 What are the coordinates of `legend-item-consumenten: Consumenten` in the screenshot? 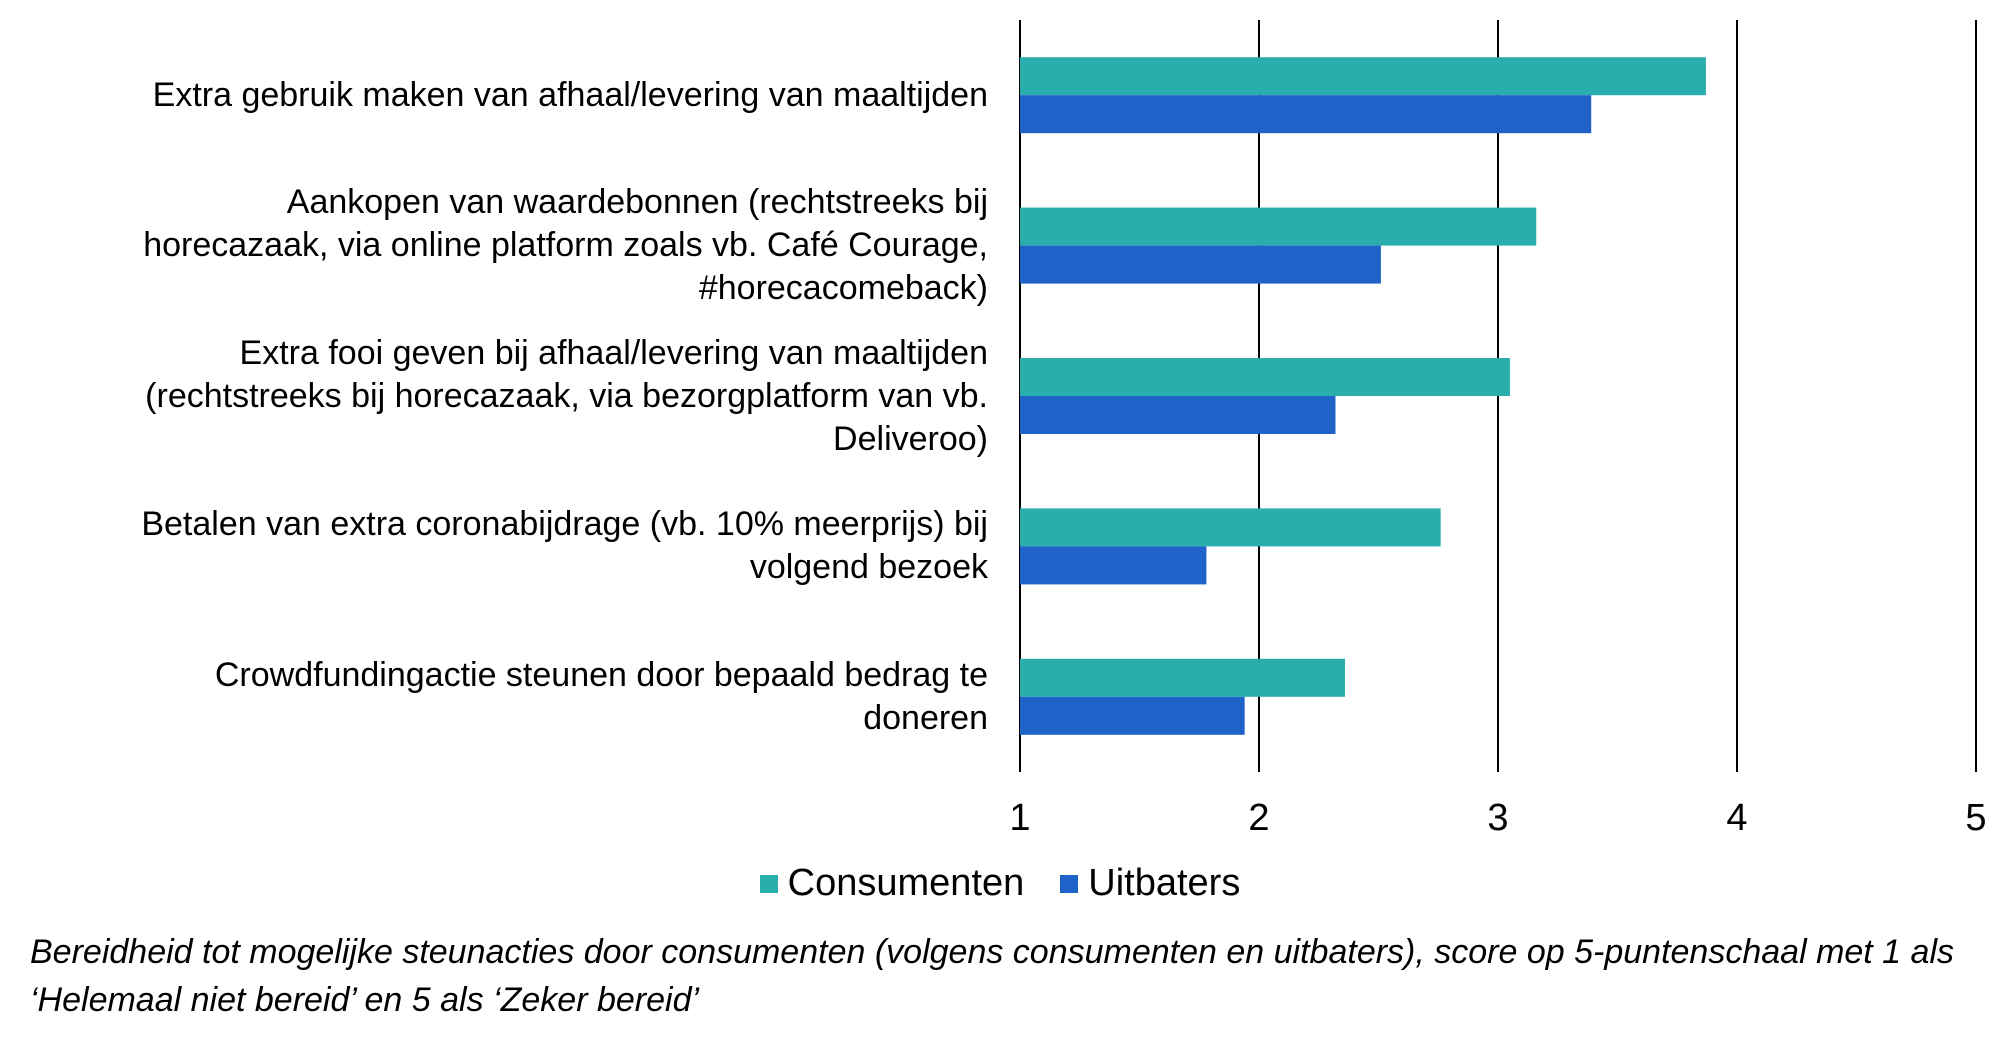 It's located at (892, 883).